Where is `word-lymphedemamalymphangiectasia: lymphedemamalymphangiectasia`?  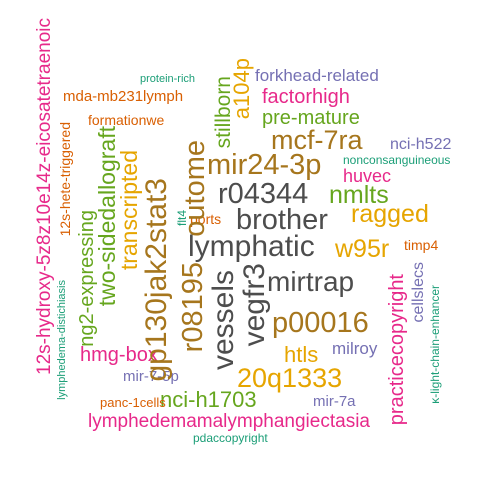
word-lymphedemamalymphangiectasia: lymphedemamalymphangiectasia is located at coordinates (229, 421).